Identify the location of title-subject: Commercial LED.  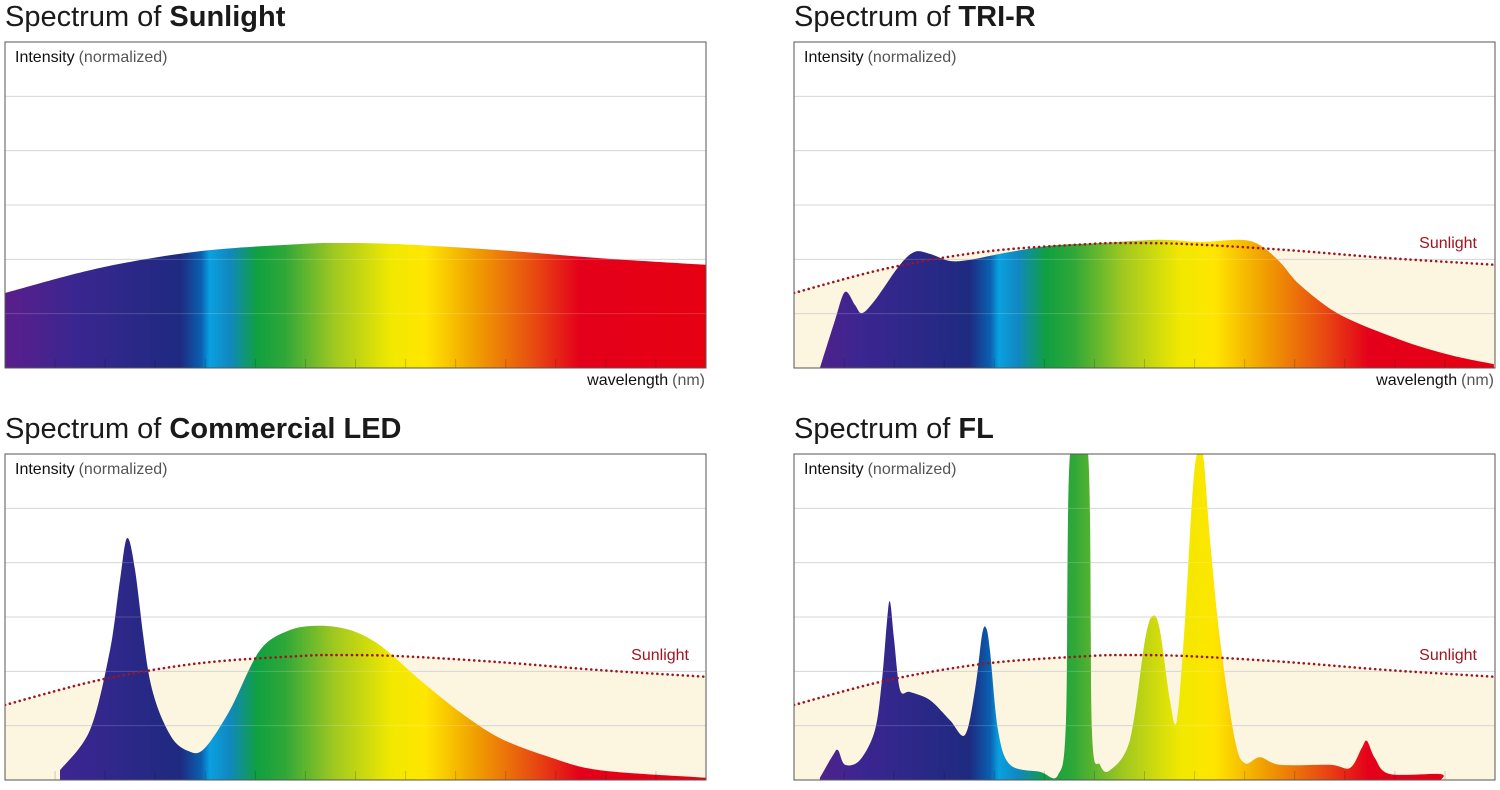
(285, 429).